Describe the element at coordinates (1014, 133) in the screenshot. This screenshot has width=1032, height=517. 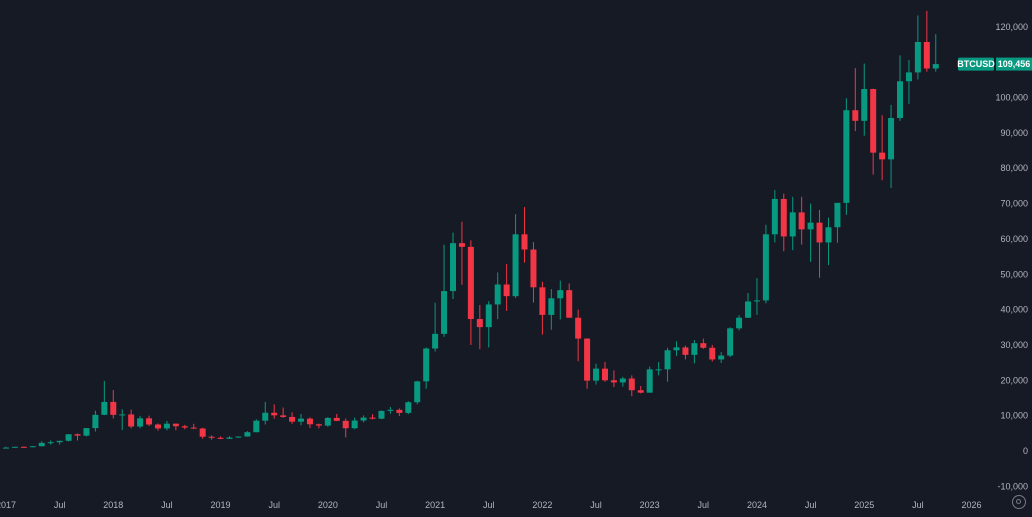
I see `price-tick-label: 90,000` at that location.